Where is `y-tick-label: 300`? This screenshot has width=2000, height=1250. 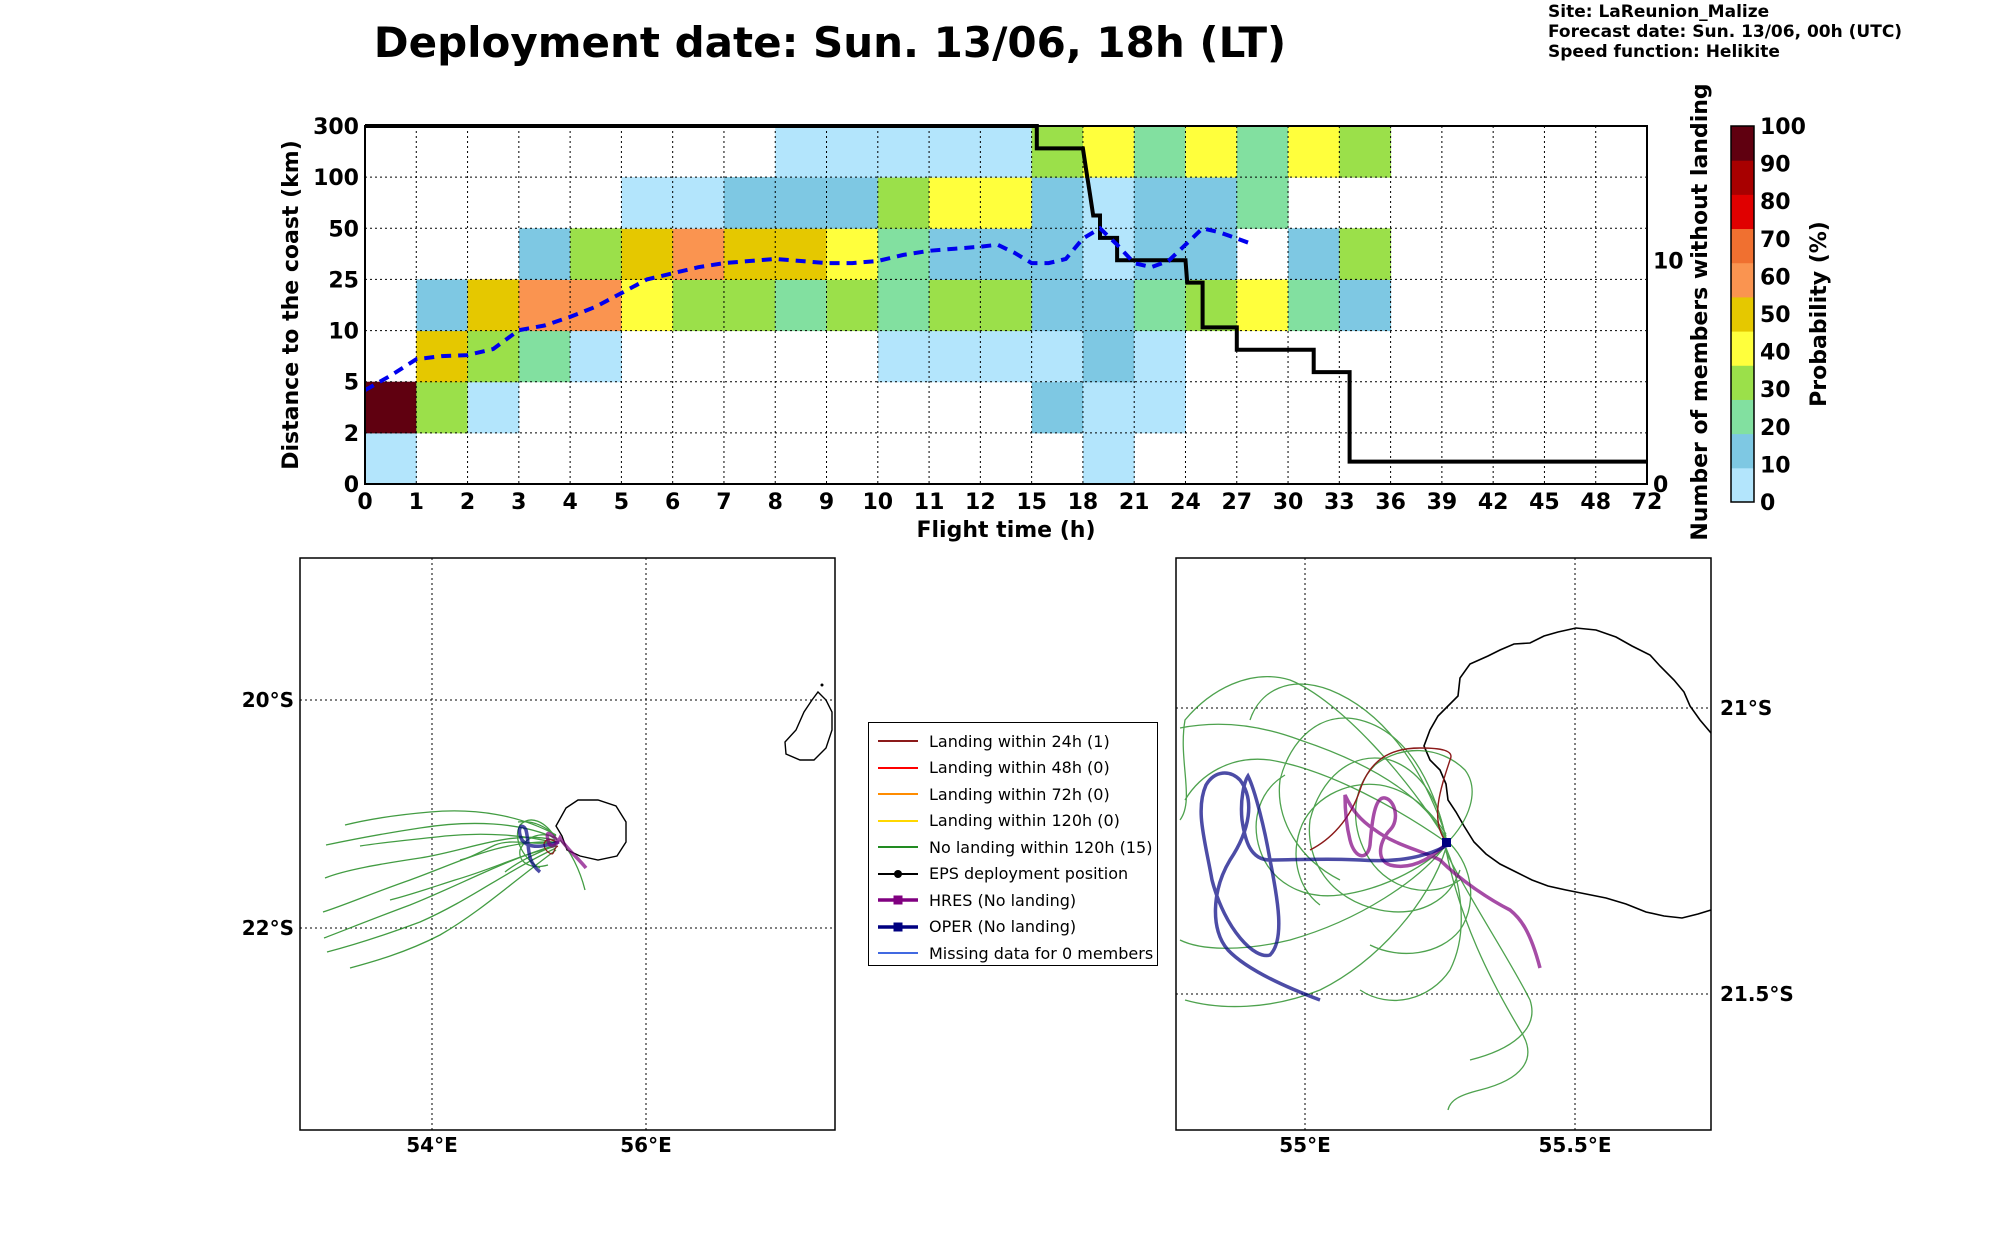 y-tick-label: 300 is located at coordinates (336, 127).